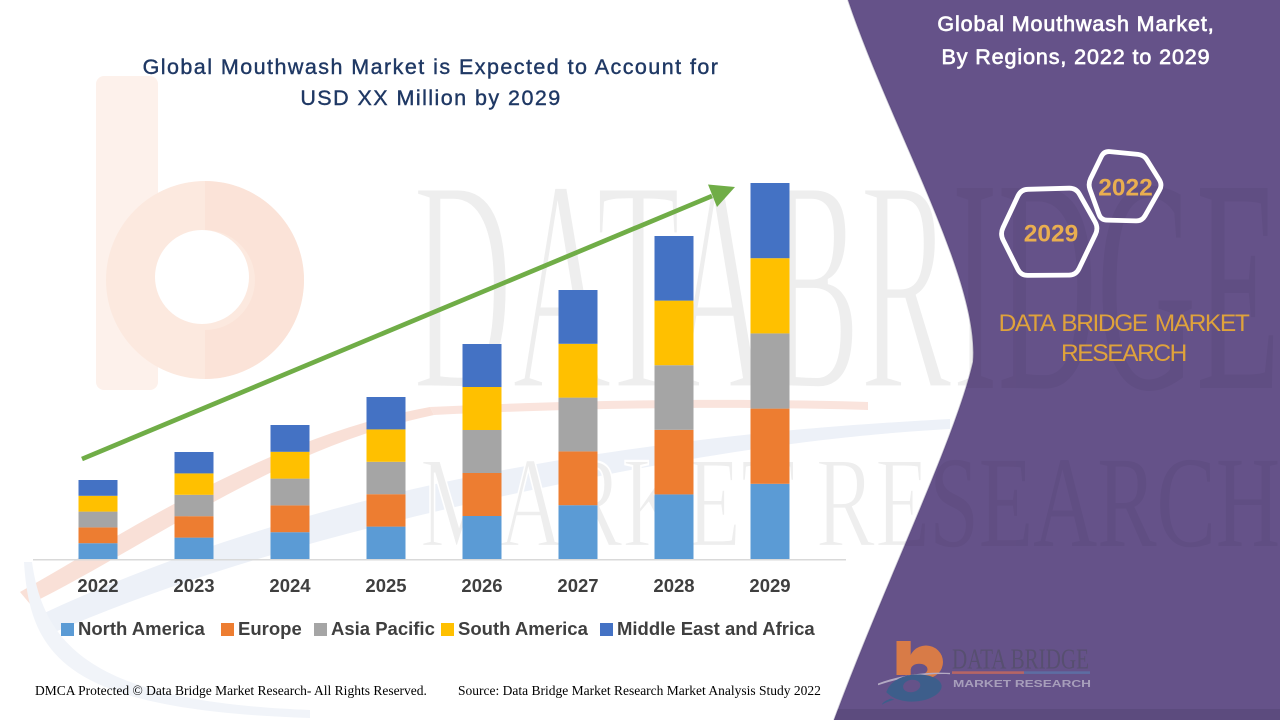 The height and width of the screenshot is (720, 1280). I want to click on svg-text: DATA BRIDGE, so click(1020, 660).